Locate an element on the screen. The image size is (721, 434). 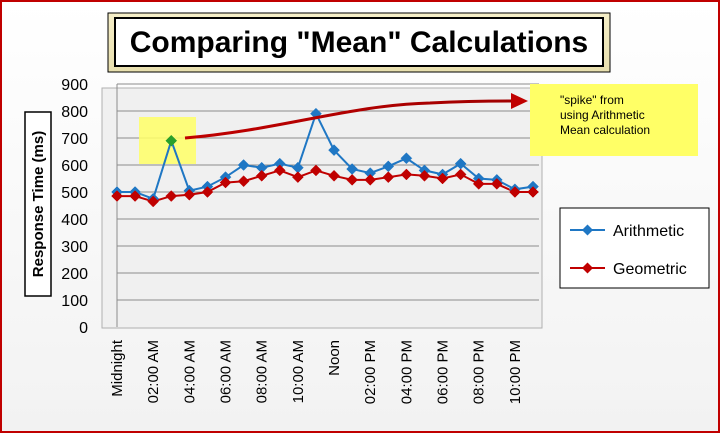
x-tick-label: 04:00 AM is located at coordinates (189, 371).